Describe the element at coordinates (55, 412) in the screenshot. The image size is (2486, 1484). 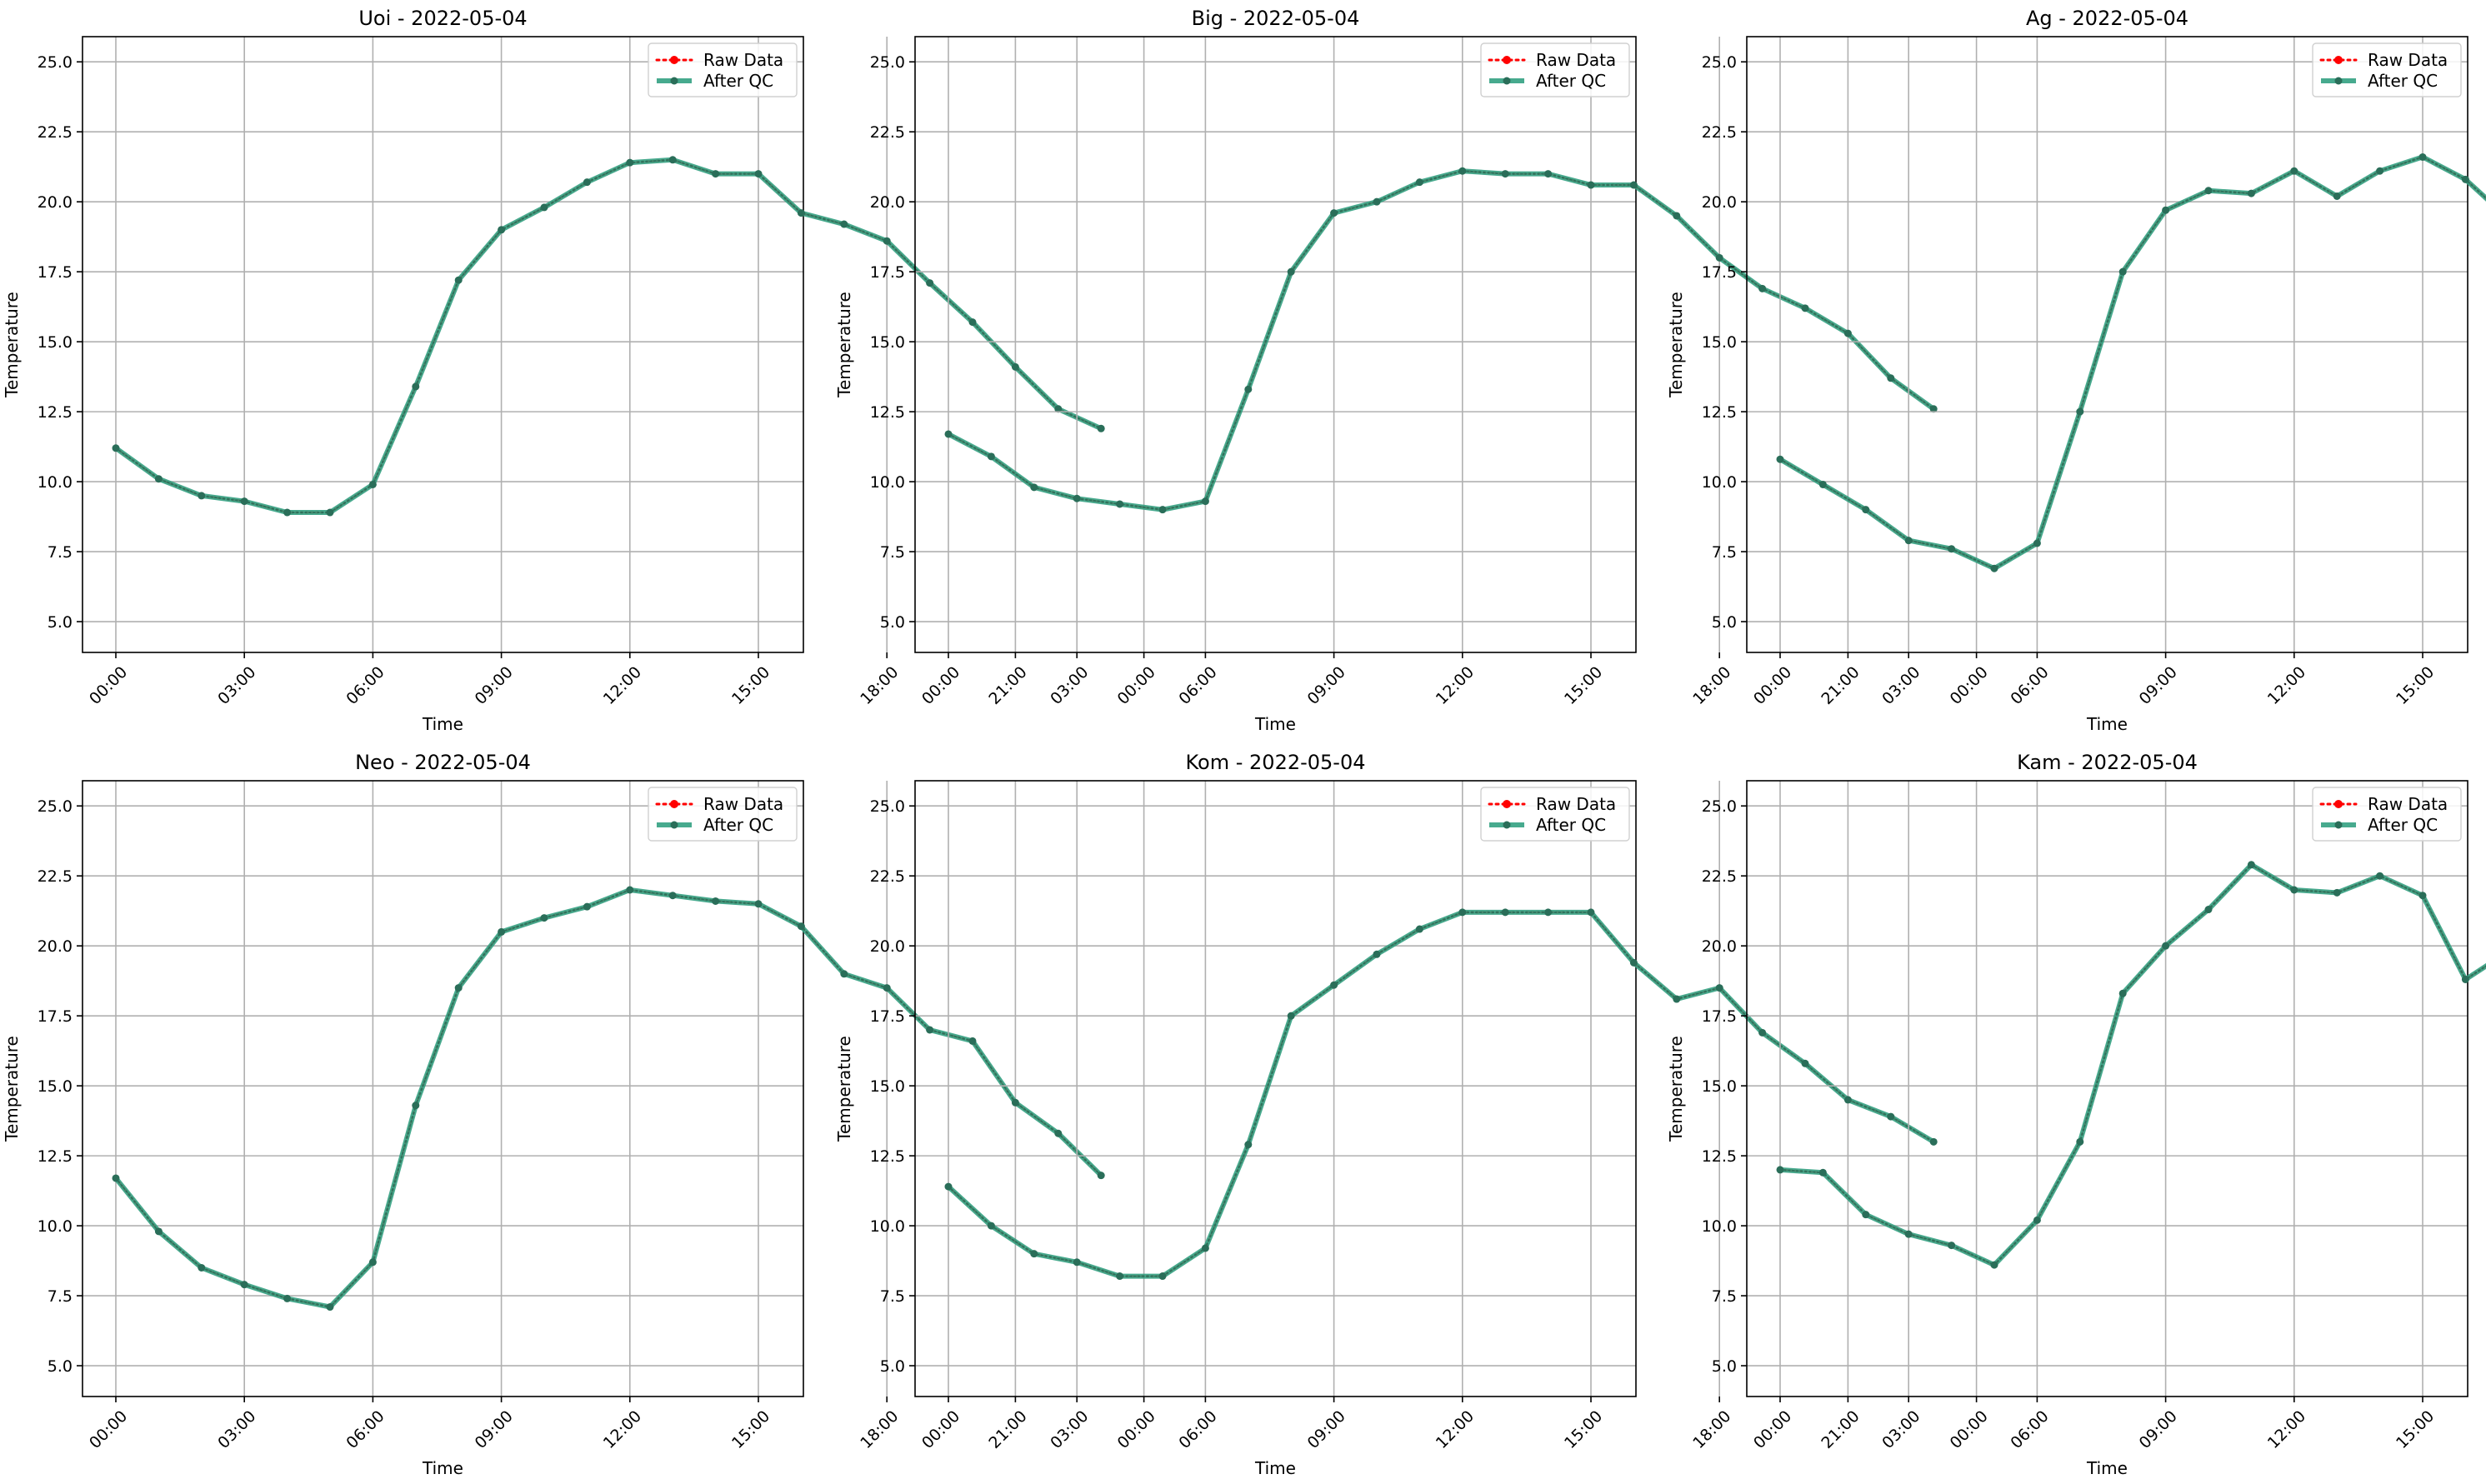
I see `y-tick-label: 12.5` at that location.